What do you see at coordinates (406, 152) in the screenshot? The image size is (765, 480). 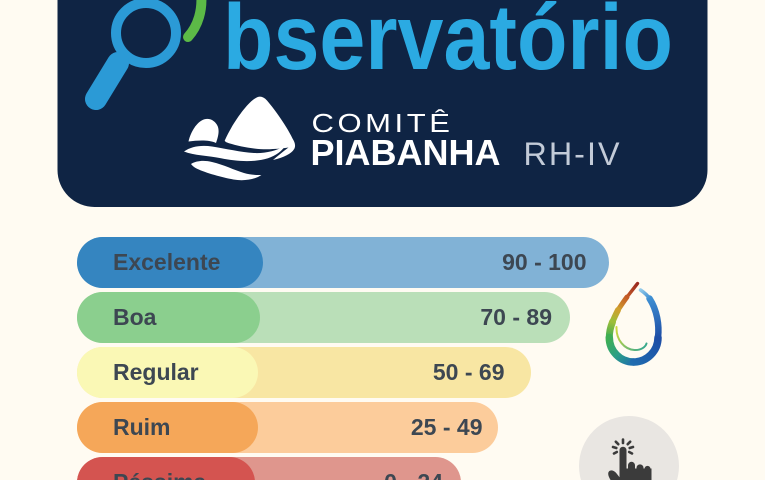 I see `svg-text: PIABANHA` at bounding box center [406, 152].